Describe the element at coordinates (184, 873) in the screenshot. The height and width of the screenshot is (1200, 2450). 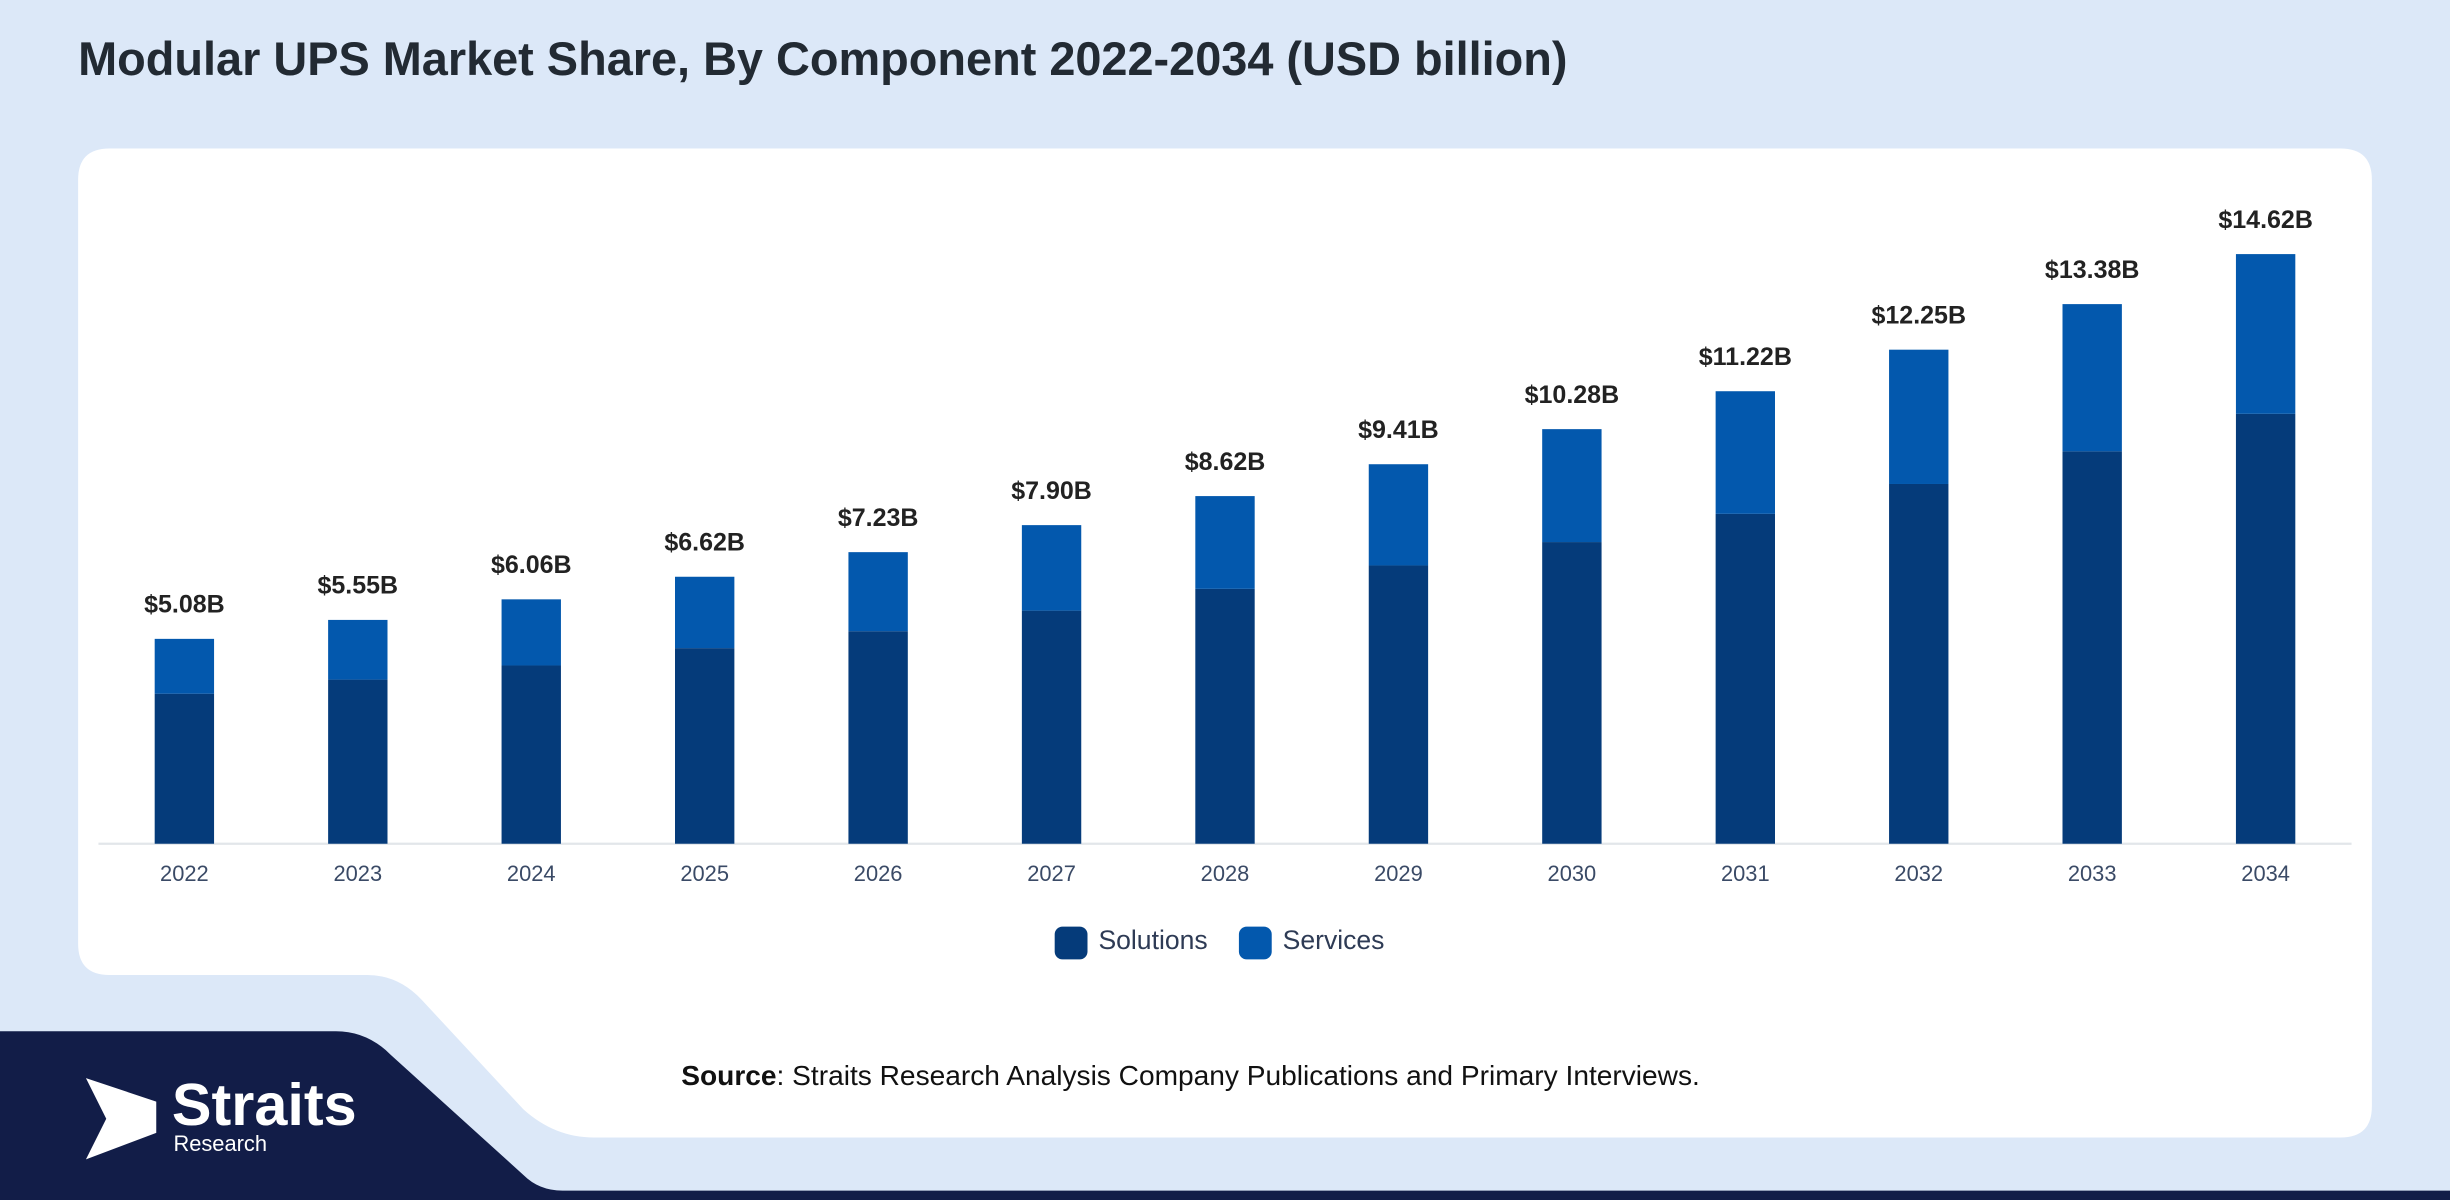
I see `x-tick-label: 2022` at that location.